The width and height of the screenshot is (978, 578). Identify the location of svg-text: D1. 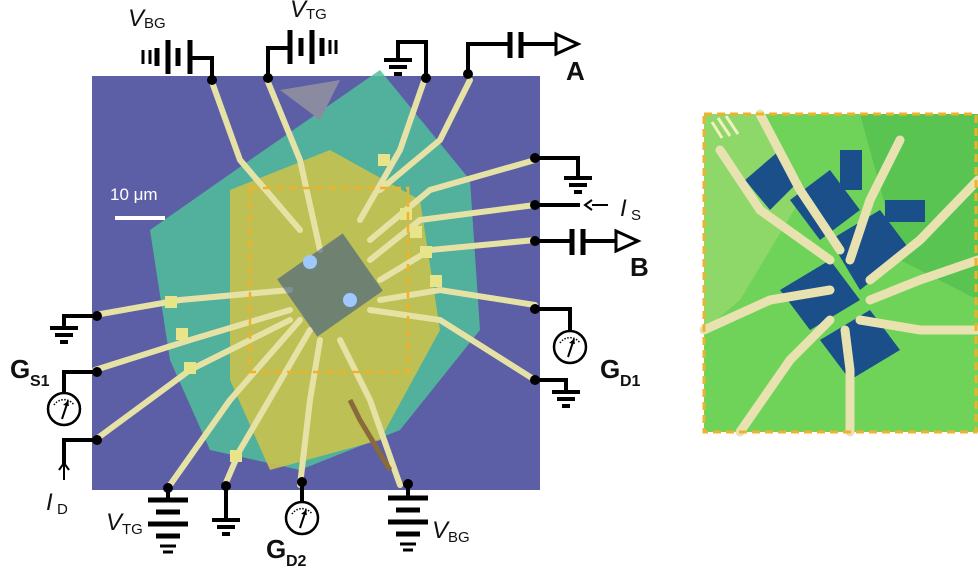
(630, 381).